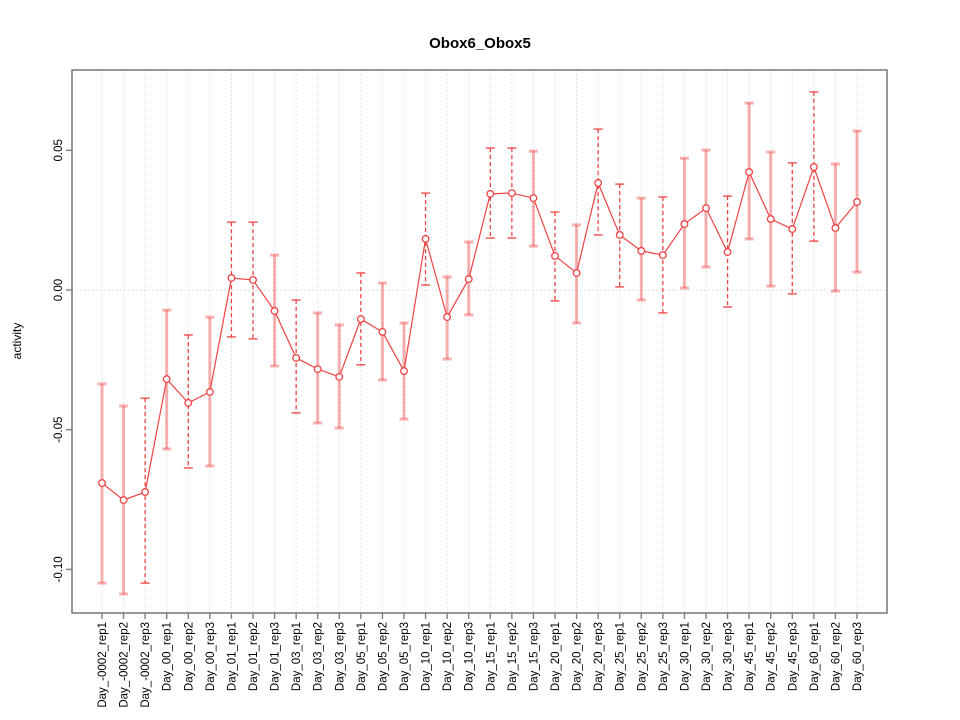 Image resolution: width=960 pixels, height=720 pixels. Describe the element at coordinates (513, 656) in the screenshot. I see `x-tick-label: Day_15_rep2` at that location.